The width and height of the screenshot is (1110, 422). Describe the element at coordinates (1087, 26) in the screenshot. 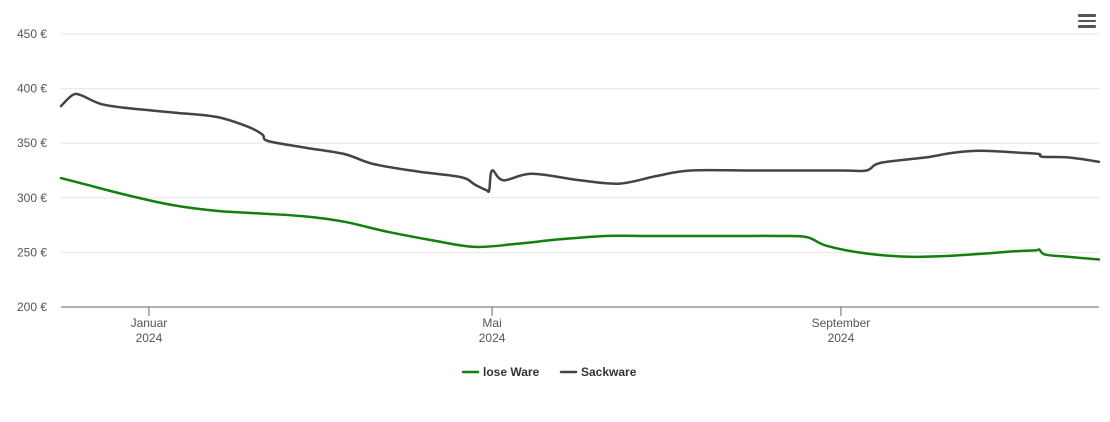

I see `menu-bar-bottom` at that location.